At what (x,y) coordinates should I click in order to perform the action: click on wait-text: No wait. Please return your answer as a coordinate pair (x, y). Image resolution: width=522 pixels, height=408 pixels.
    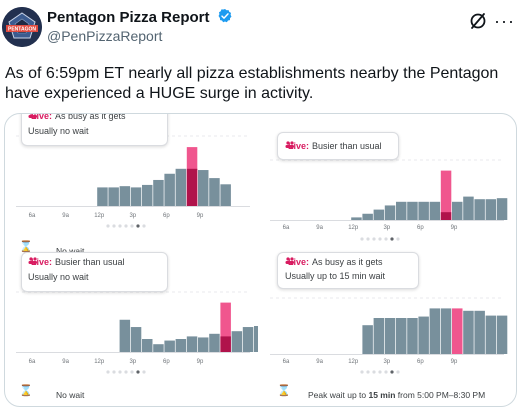
    Looking at the image, I should click on (70, 395).